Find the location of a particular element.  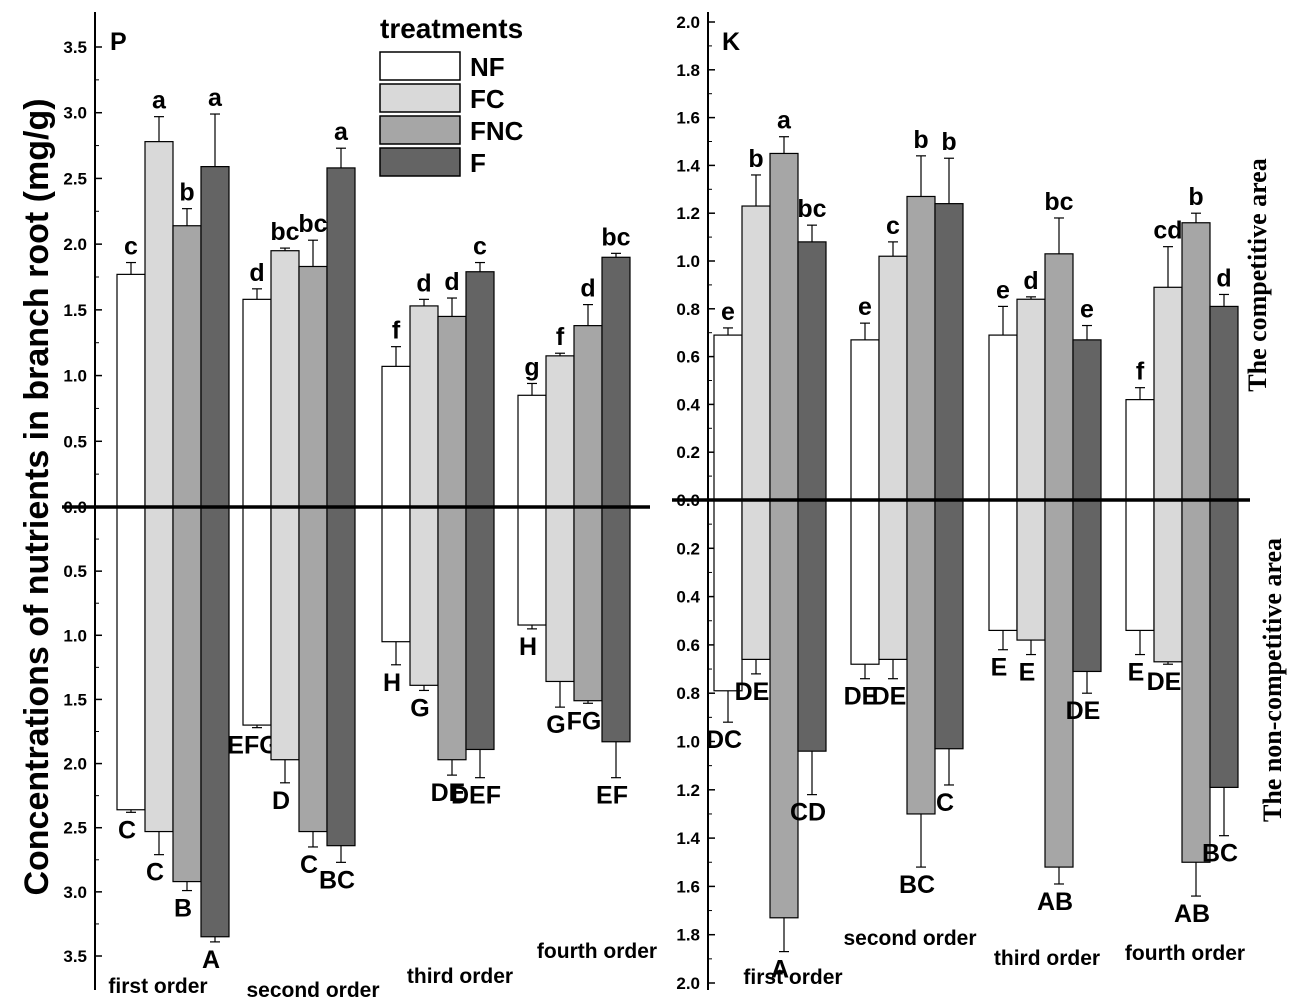

y-tick-label: 3.5 is located at coordinates (75, 47).